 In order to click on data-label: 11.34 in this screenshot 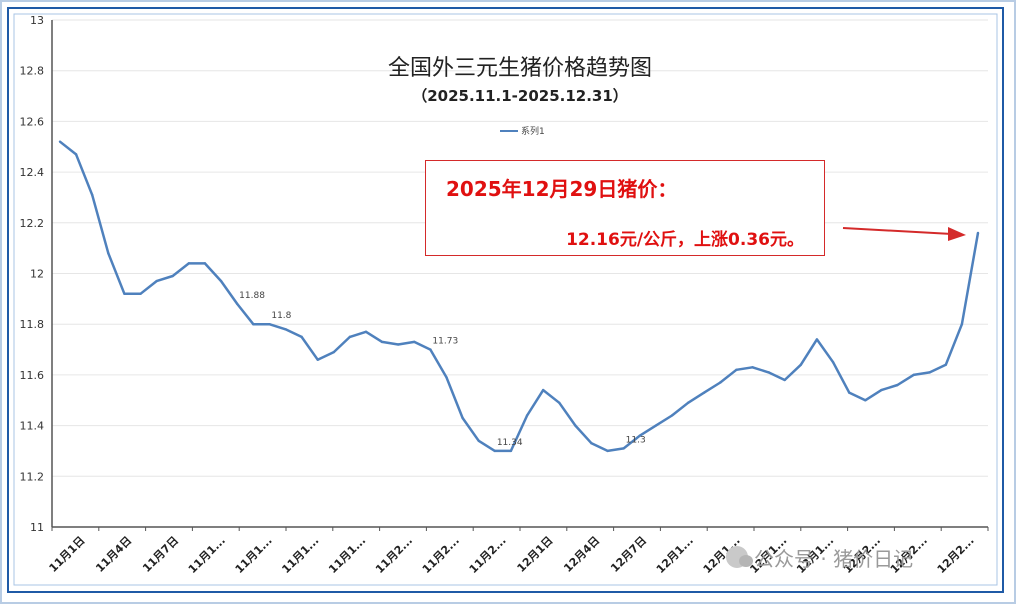, I will do `click(510, 443)`.